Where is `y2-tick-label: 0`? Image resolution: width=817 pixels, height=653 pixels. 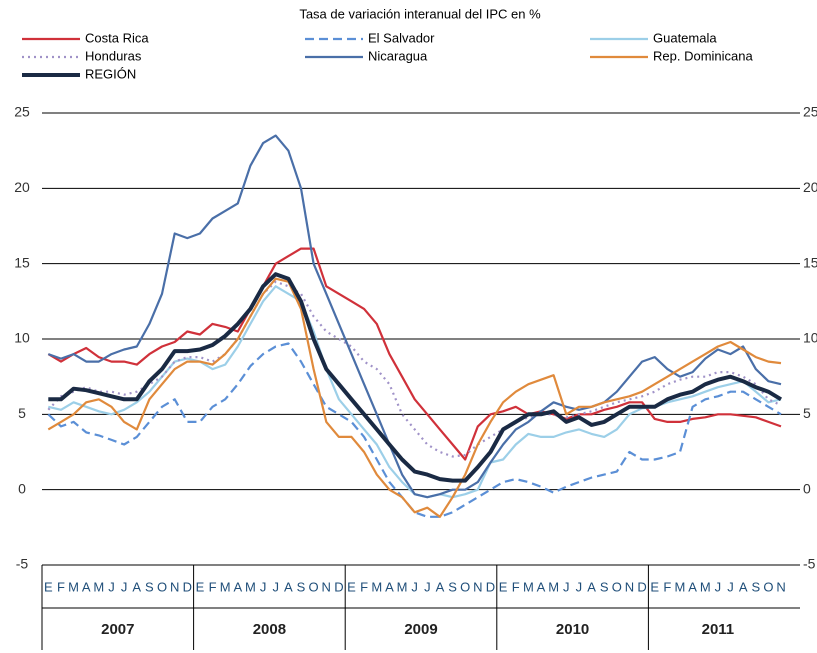 y2-tick-label: 0 is located at coordinates (807, 488).